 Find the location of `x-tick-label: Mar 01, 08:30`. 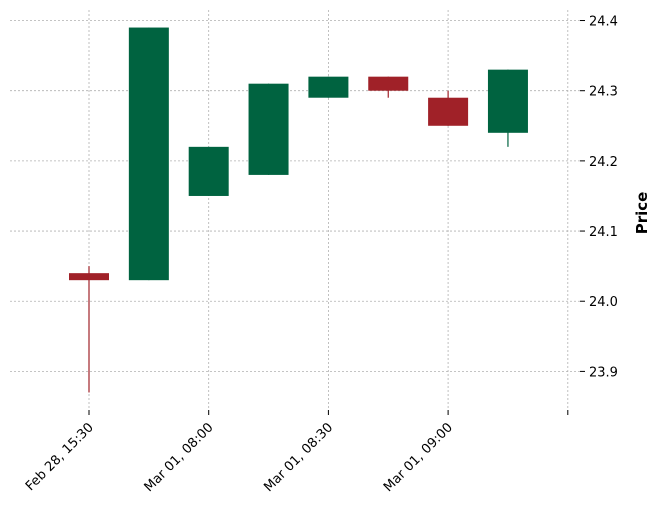

x-tick-label: Mar 01, 08:30 is located at coordinates (298, 457).